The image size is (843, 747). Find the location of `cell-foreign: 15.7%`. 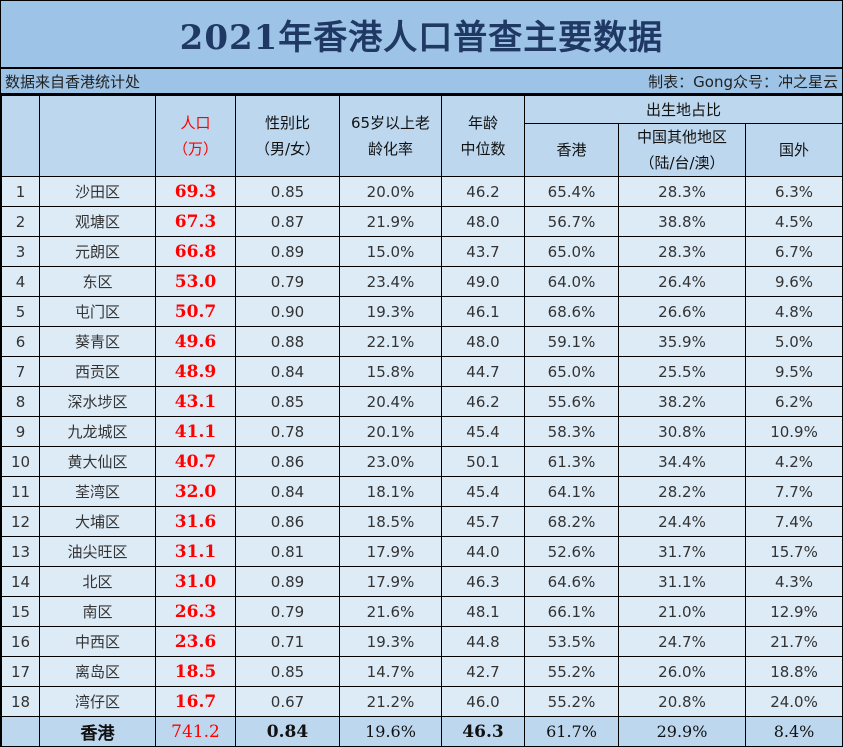

cell-foreign: 15.7% is located at coordinates (793, 551).